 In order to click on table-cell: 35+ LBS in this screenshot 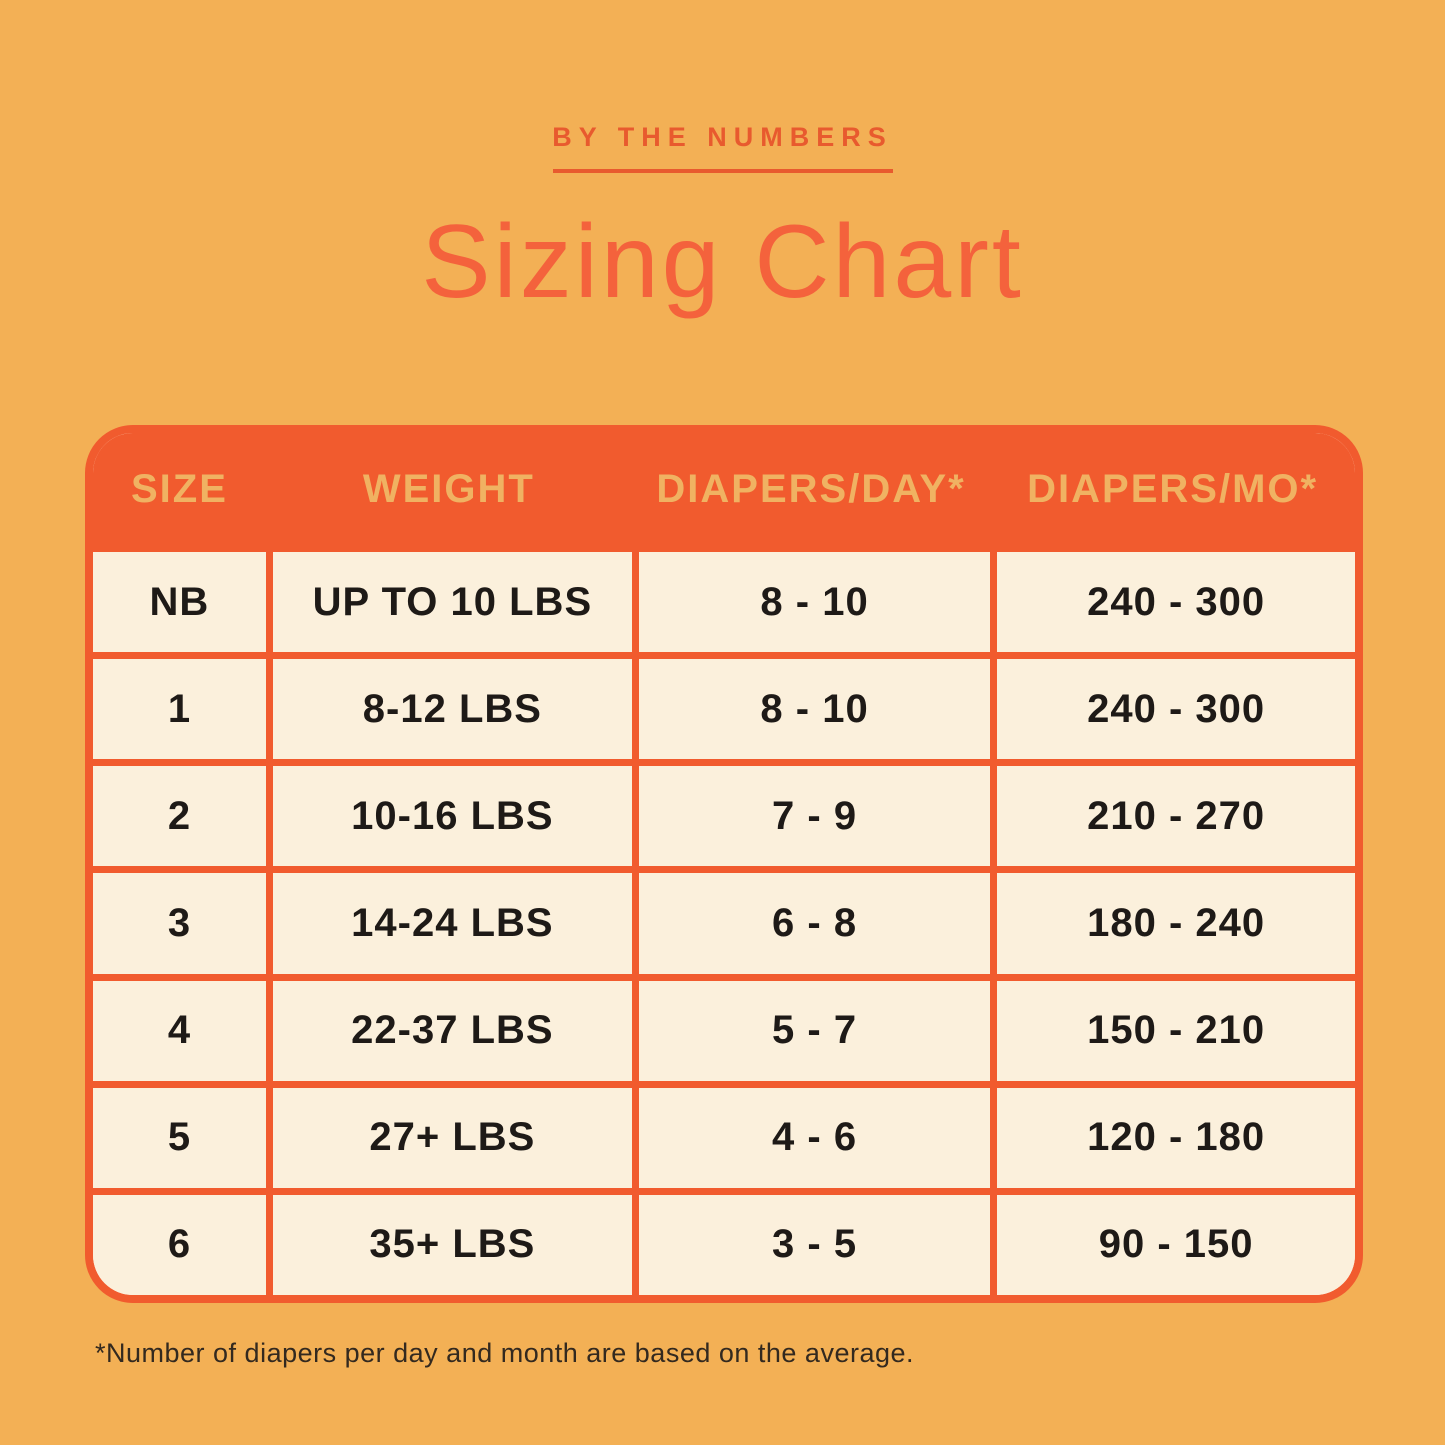, I will do `click(448, 1244)`.